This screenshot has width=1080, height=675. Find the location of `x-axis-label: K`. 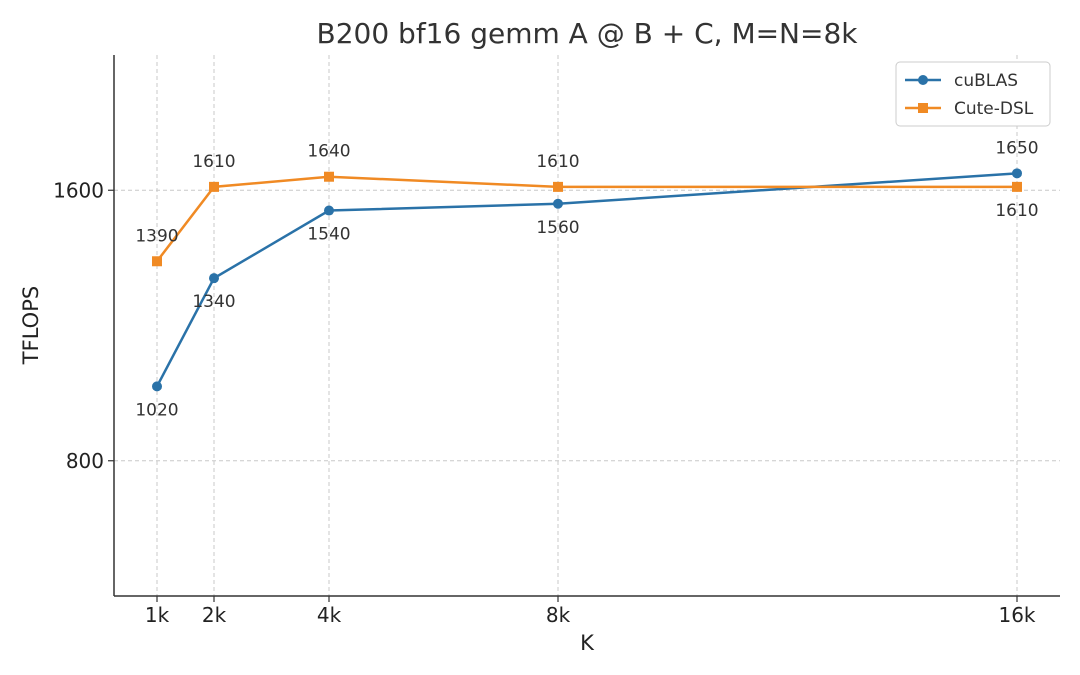

x-axis-label: K is located at coordinates (587, 643).